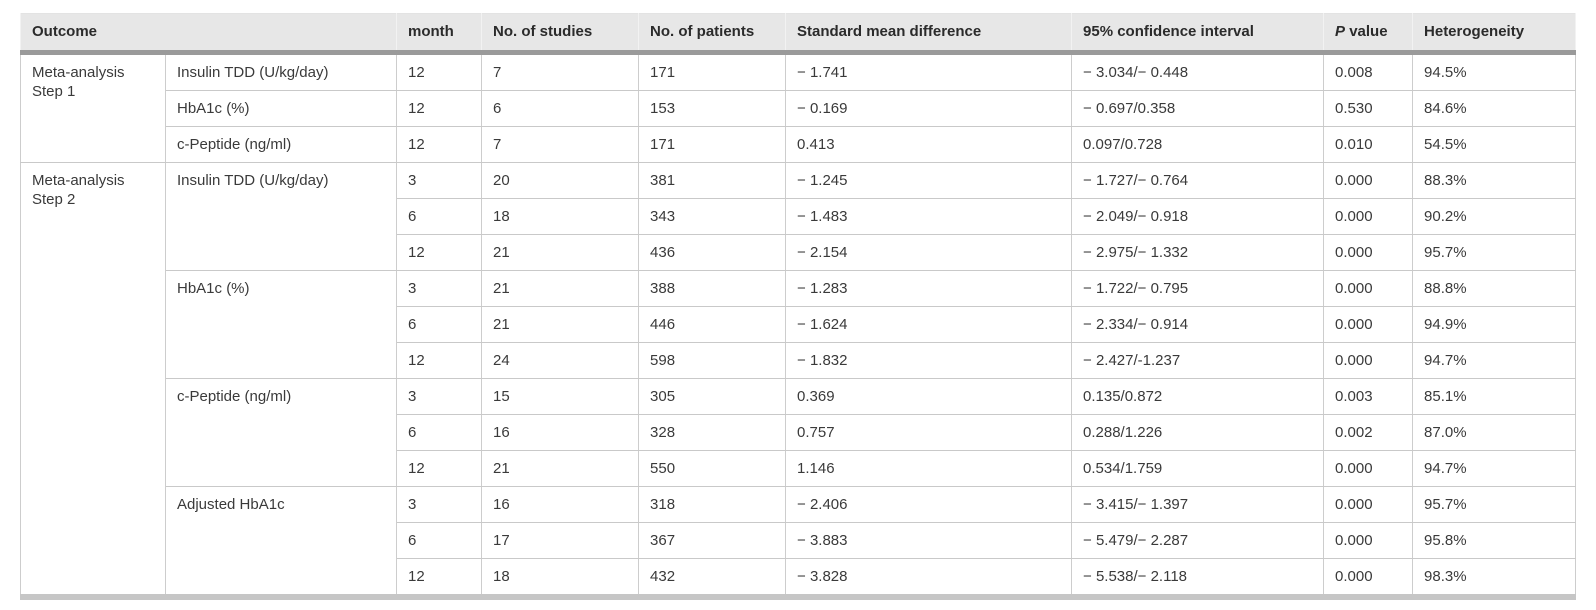  What do you see at coordinates (1198, 216) in the screenshot?
I see `ci-cell: − 2.049/− 0.918` at bounding box center [1198, 216].